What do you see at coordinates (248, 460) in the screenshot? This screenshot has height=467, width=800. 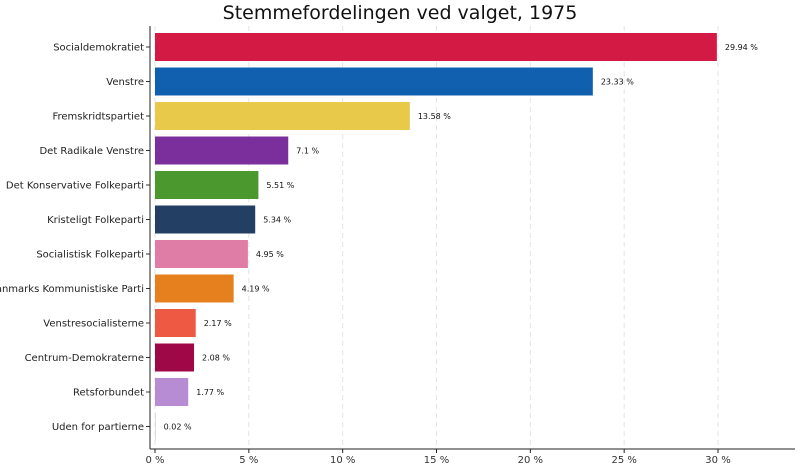 I see `x-tick-label-1: 5 %` at bounding box center [248, 460].